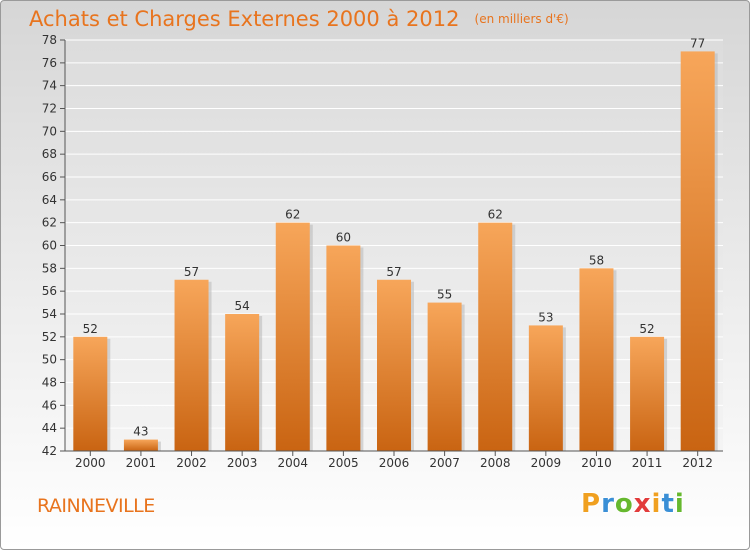 This screenshot has width=750, height=550. What do you see at coordinates (608, 504) in the screenshot?
I see `logo-letter: r` at bounding box center [608, 504].